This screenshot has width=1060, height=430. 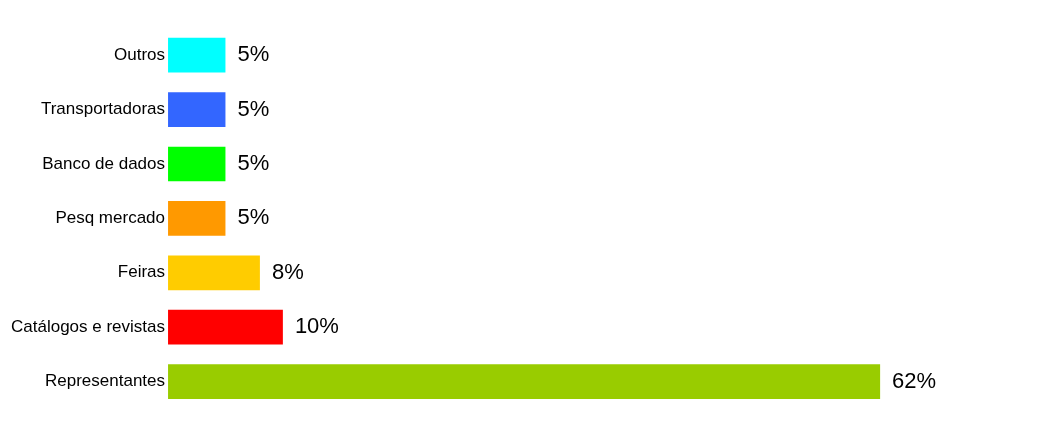 What do you see at coordinates (914, 380) in the screenshot?
I see `data-label: 62%` at bounding box center [914, 380].